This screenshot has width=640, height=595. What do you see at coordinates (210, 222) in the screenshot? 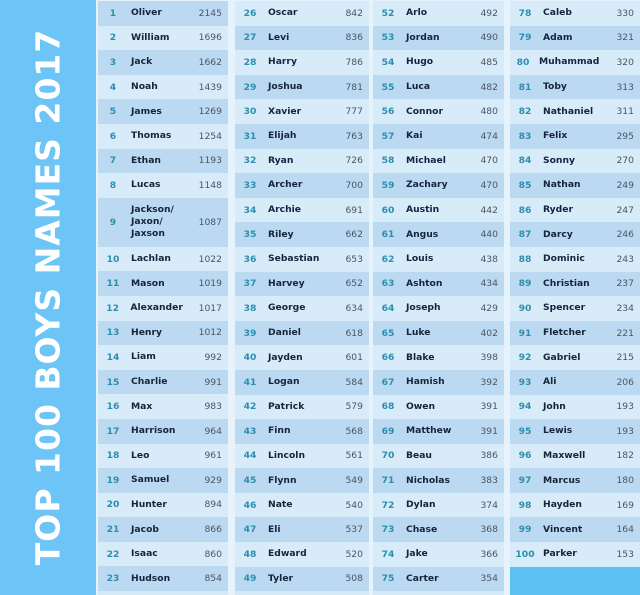
I see `name-count: 1087` at bounding box center [210, 222].